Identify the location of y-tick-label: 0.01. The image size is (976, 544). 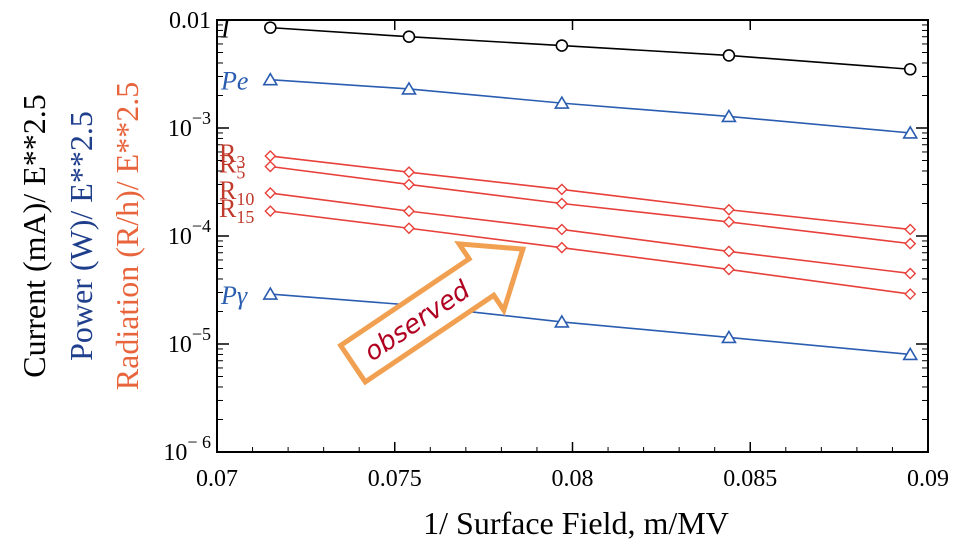
(190, 21).